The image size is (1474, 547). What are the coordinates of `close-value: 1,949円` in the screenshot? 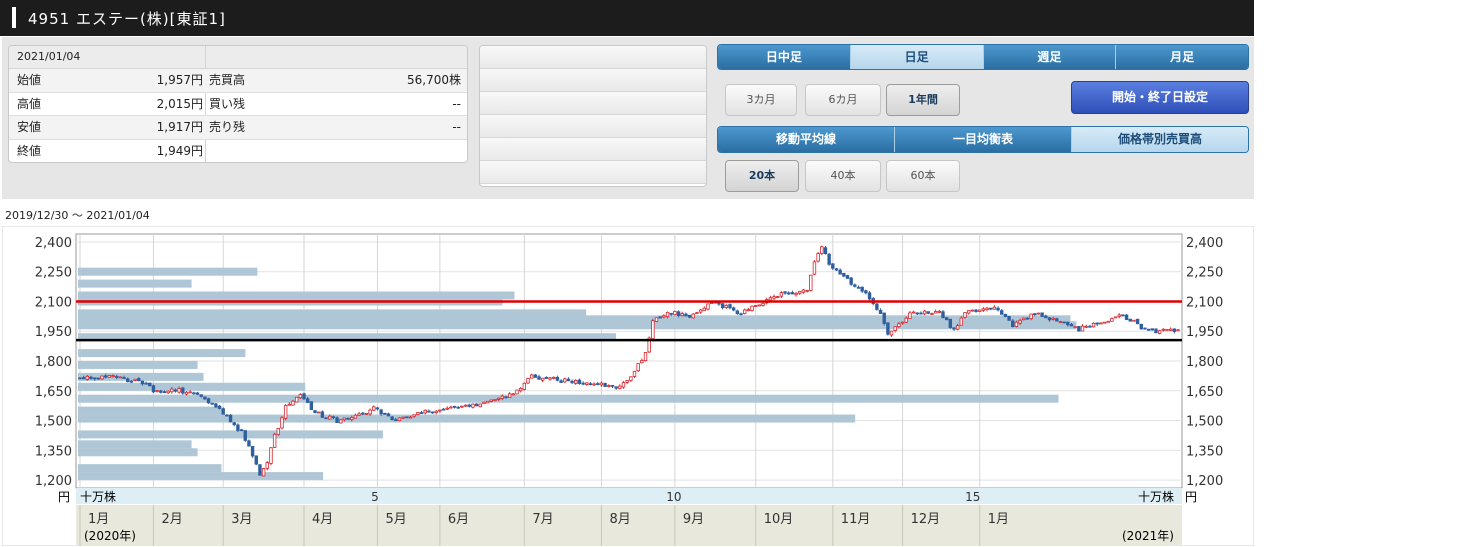 It's located at (179, 150).